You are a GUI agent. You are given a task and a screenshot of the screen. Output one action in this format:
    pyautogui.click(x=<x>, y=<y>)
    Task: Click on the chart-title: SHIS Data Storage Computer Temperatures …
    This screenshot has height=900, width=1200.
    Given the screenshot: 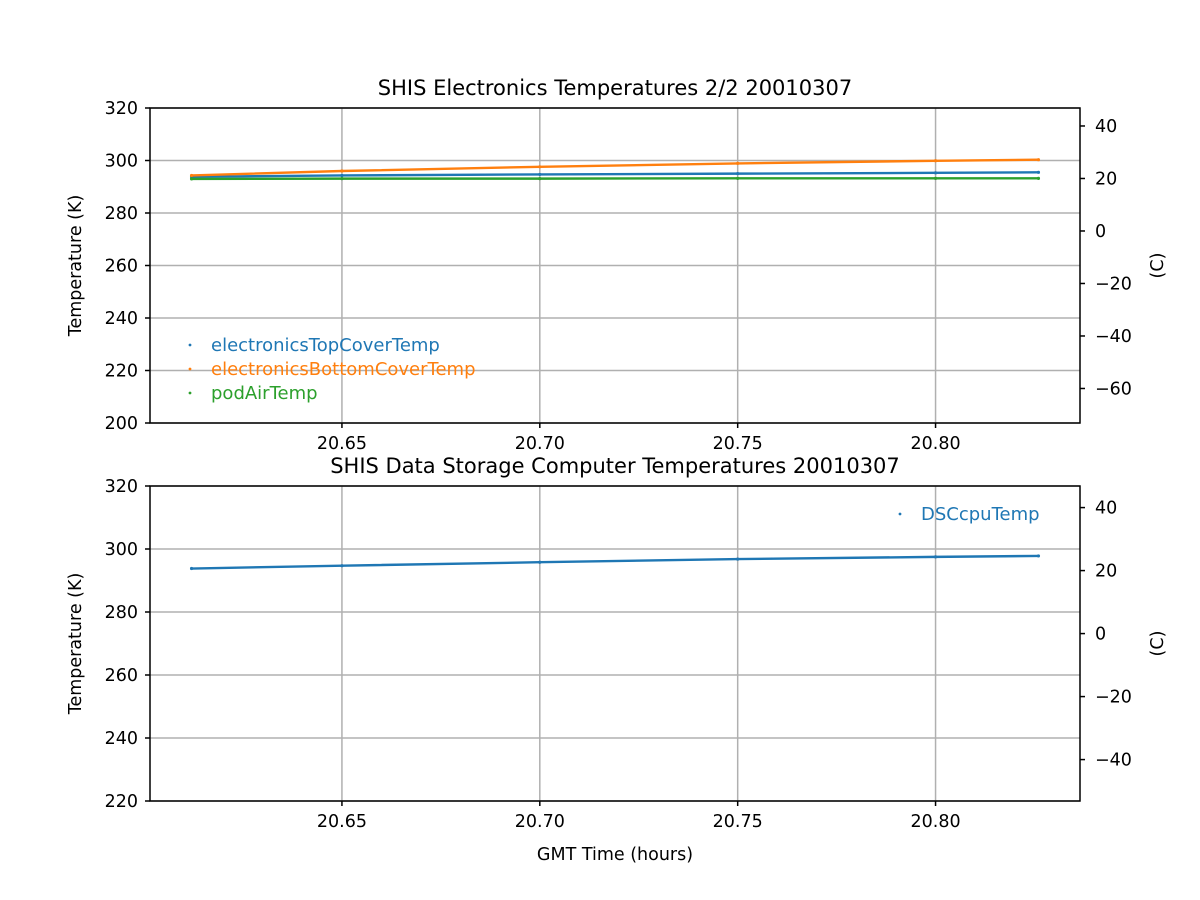 What is the action you would take?
    pyautogui.click(x=615, y=466)
    